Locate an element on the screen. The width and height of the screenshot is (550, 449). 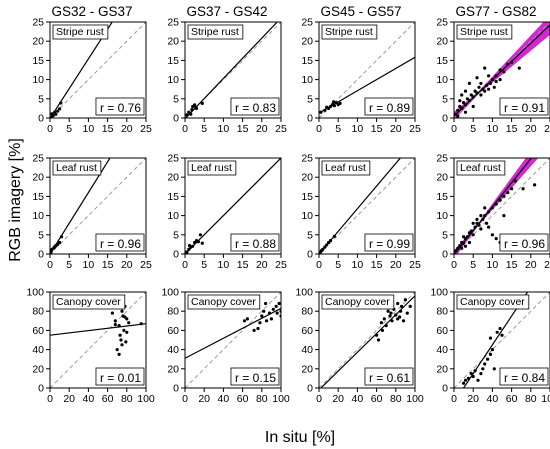
y-tick-label: 15 is located at coordinates (38, 197).